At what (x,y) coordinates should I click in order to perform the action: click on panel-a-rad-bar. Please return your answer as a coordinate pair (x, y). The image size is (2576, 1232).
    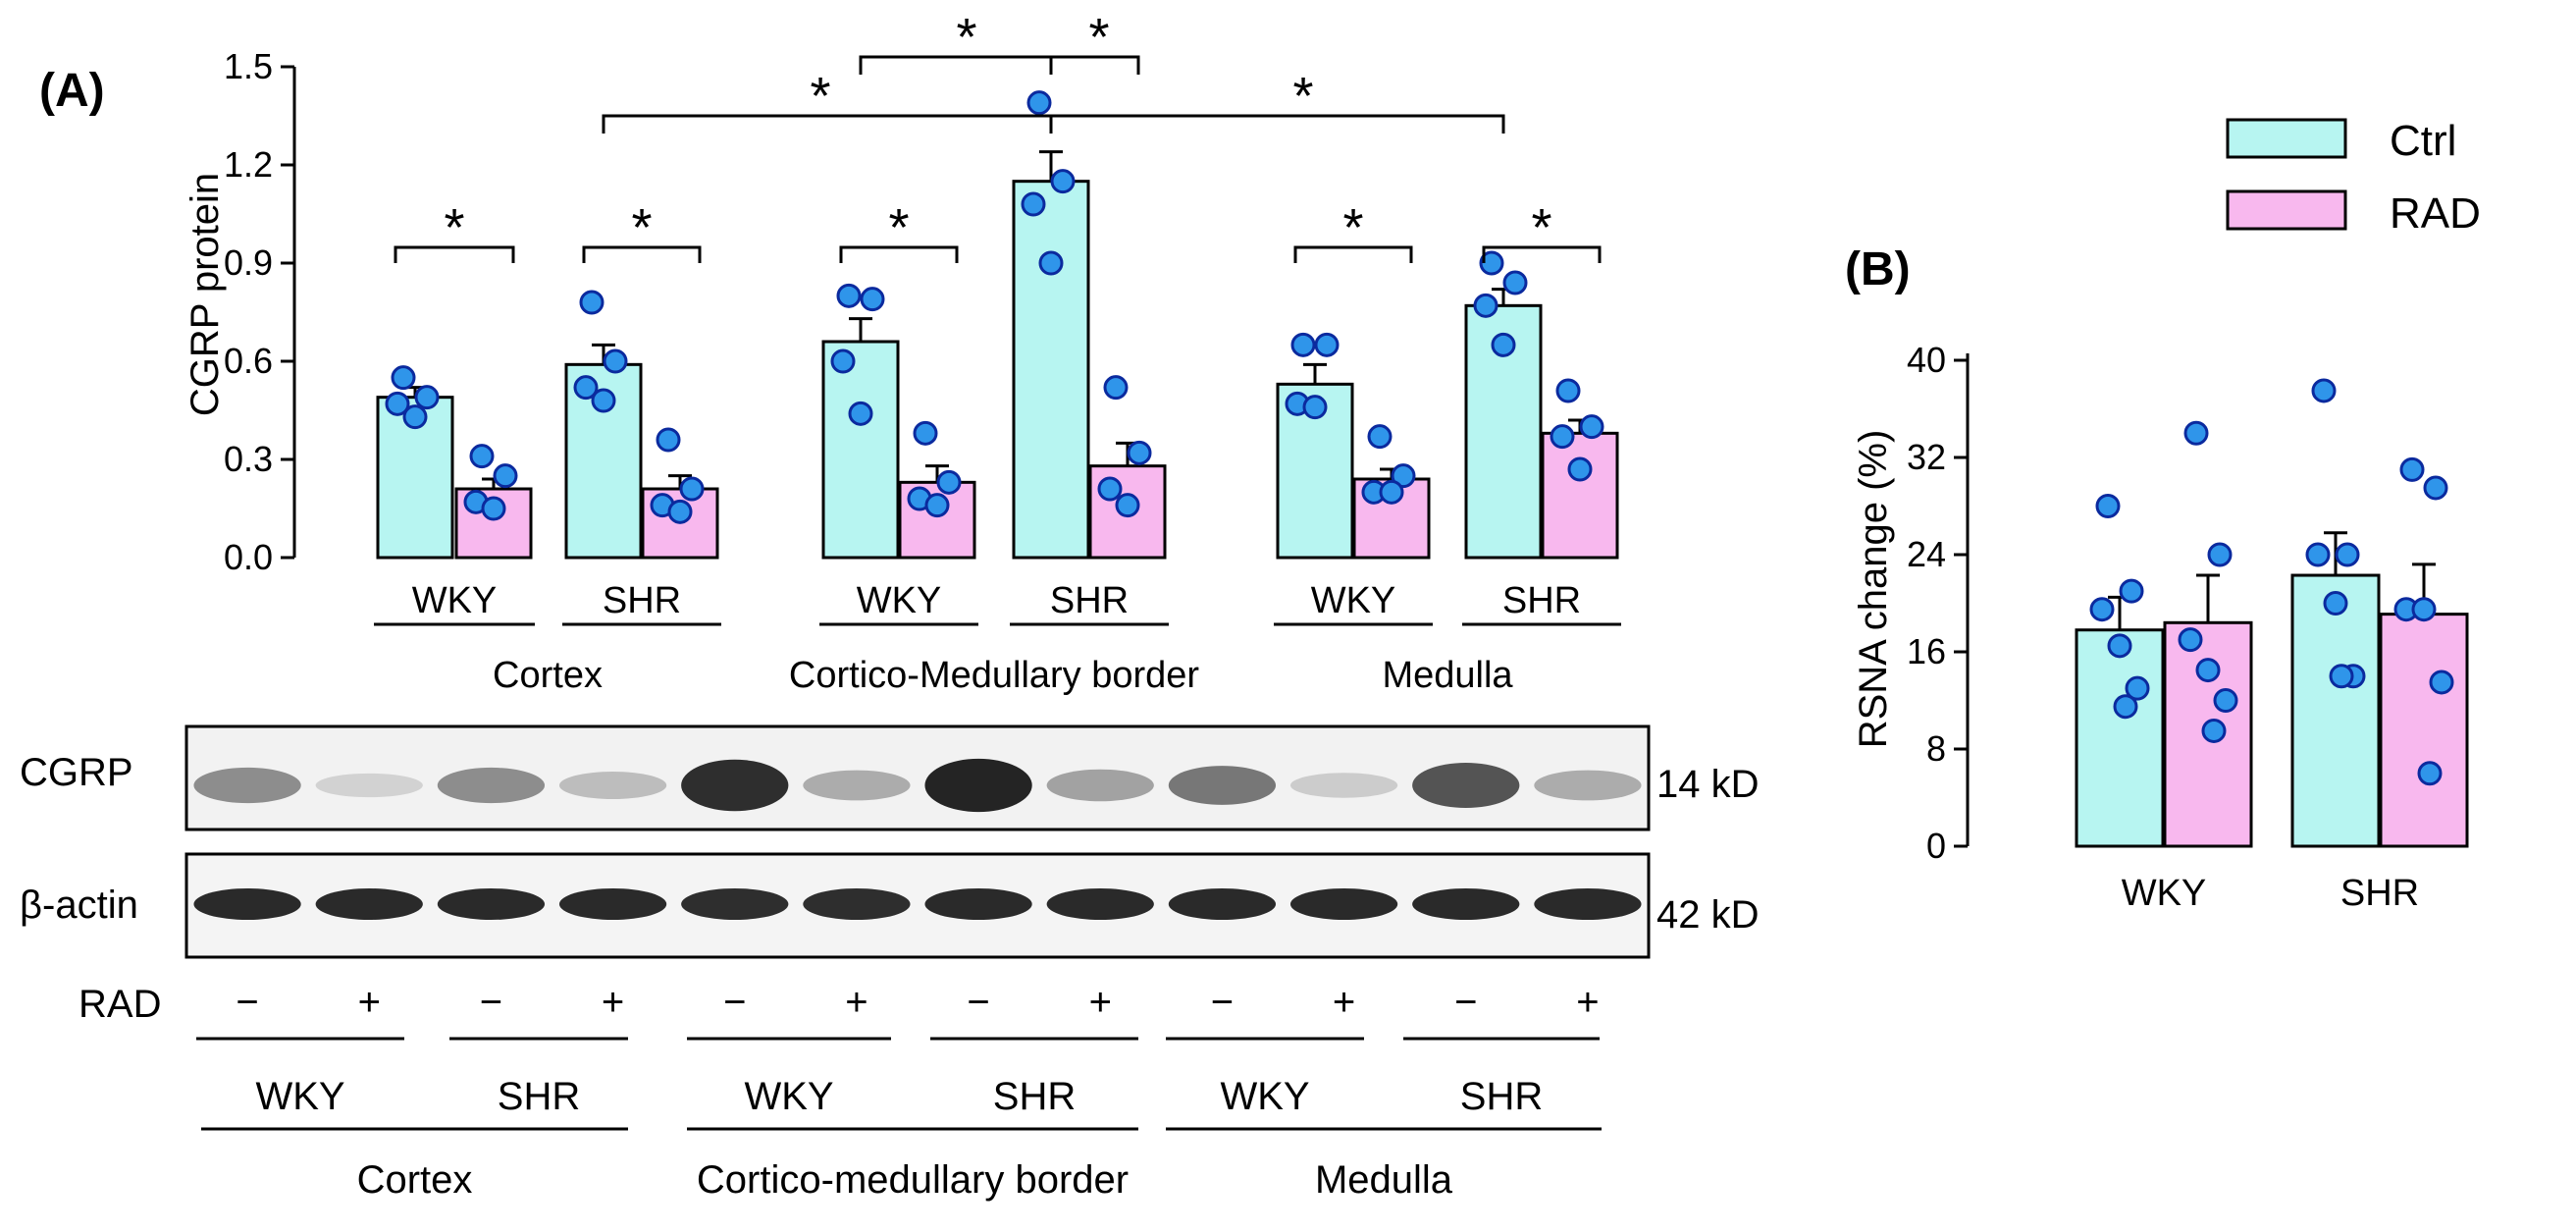
    Looking at the image, I should click on (1580, 495).